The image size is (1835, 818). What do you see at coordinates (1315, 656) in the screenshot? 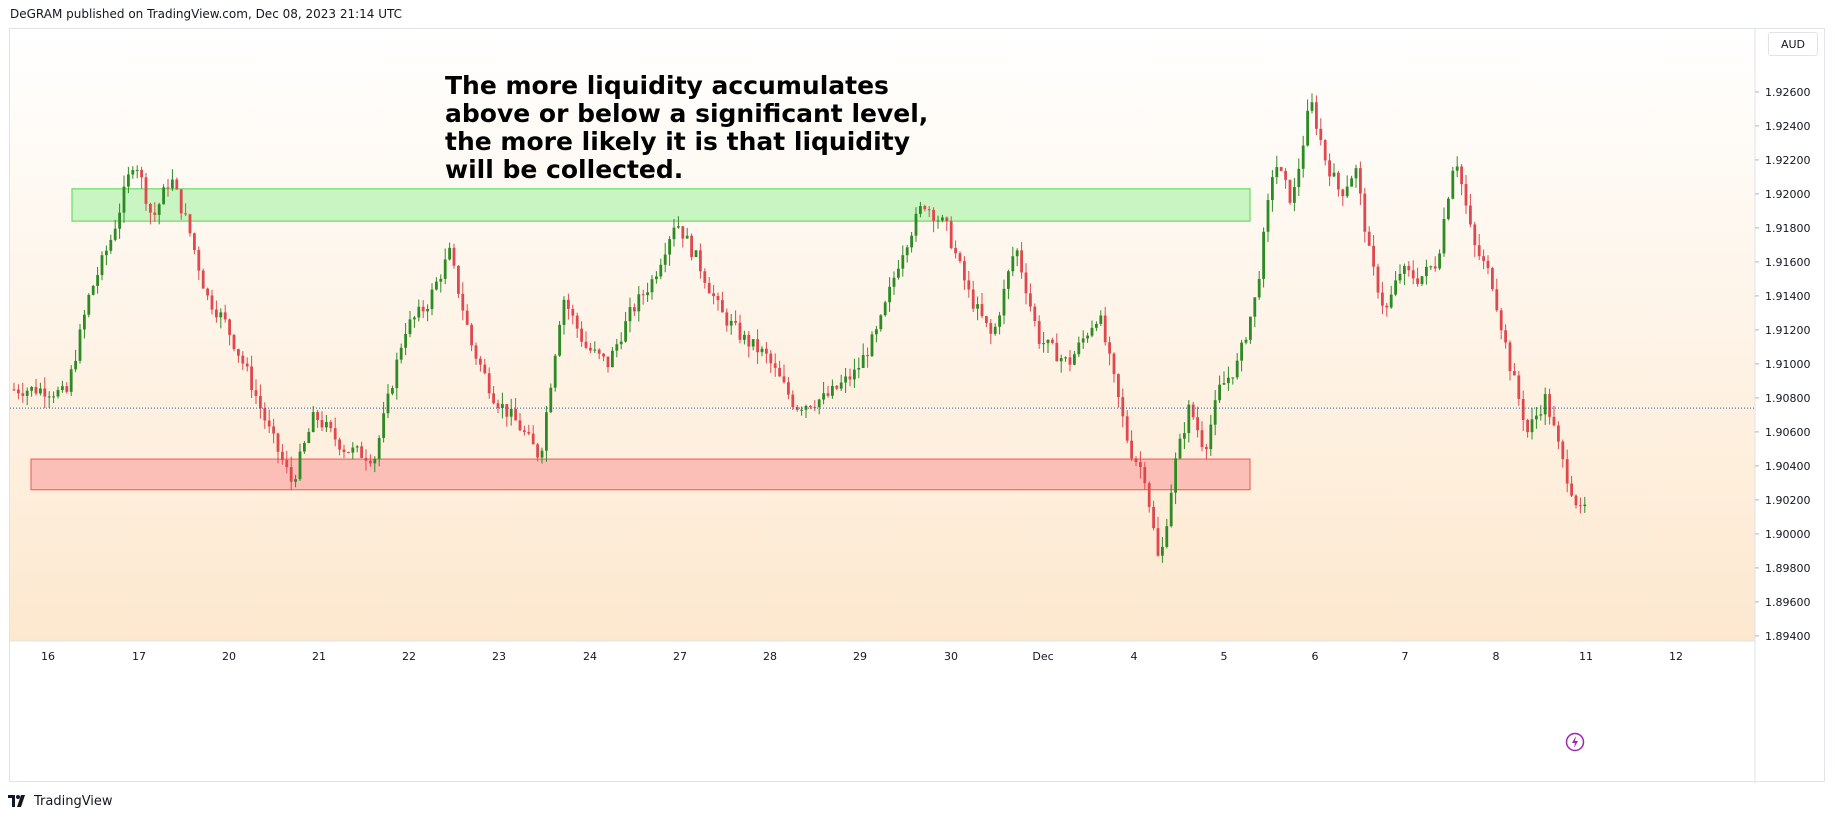
I see `x-tick-label: 6` at bounding box center [1315, 656].